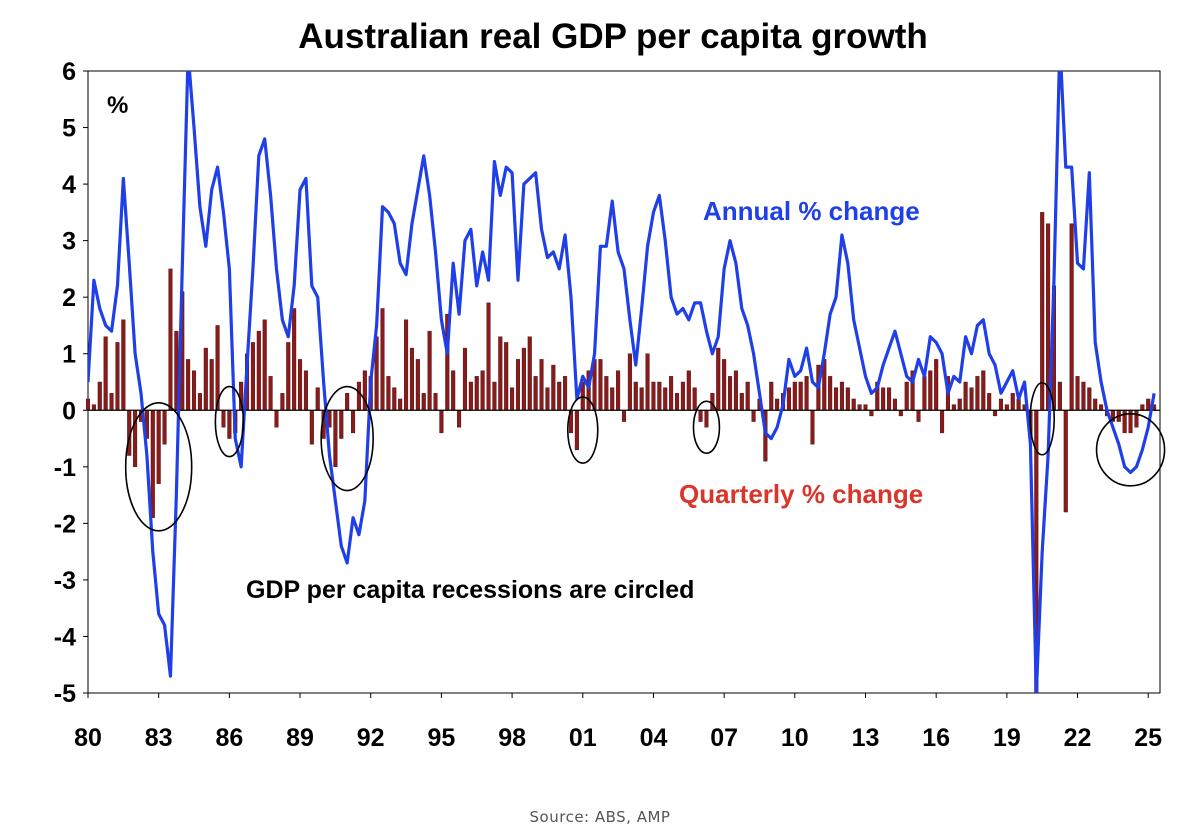 The image size is (1200, 835). I want to click on x-tick-label: 19, so click(1007, 738).